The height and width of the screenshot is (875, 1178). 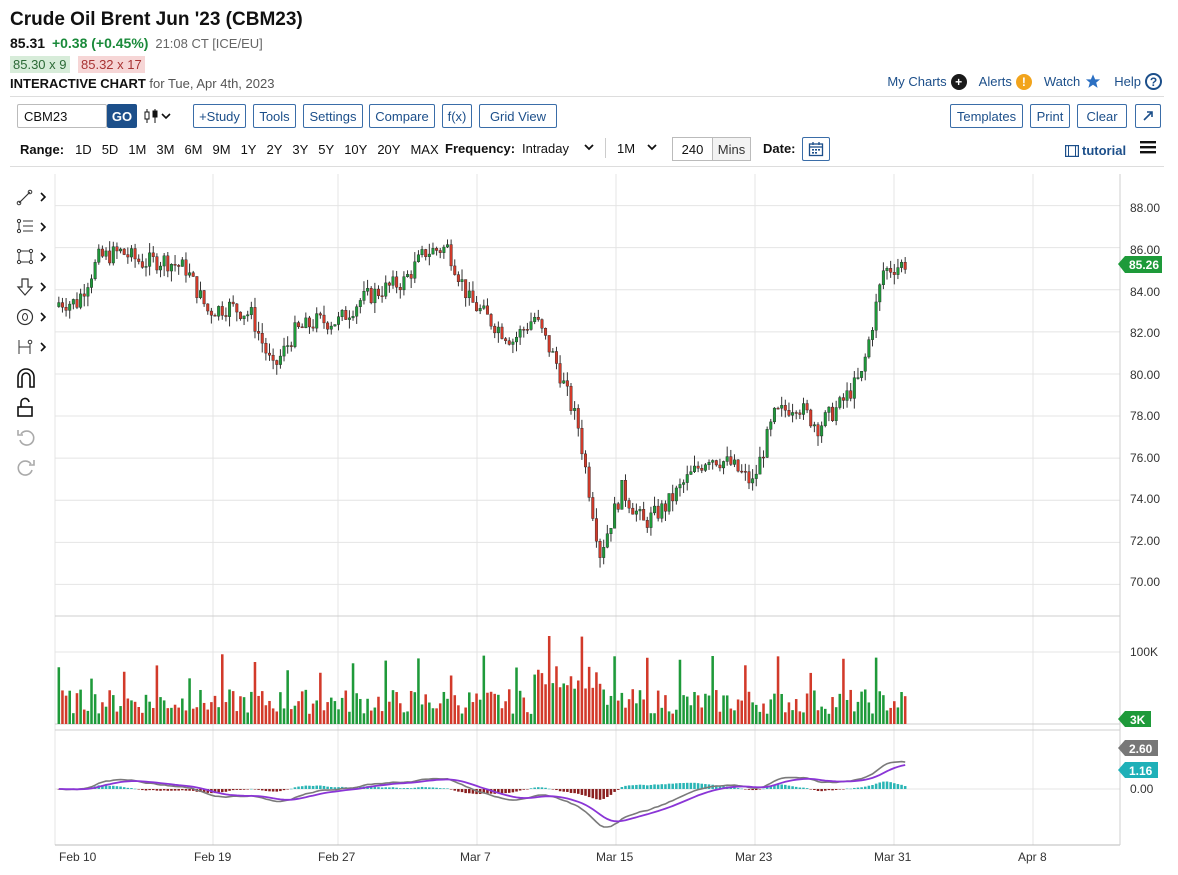 I want to click on date-picker-button, so click(x=816, y=149).